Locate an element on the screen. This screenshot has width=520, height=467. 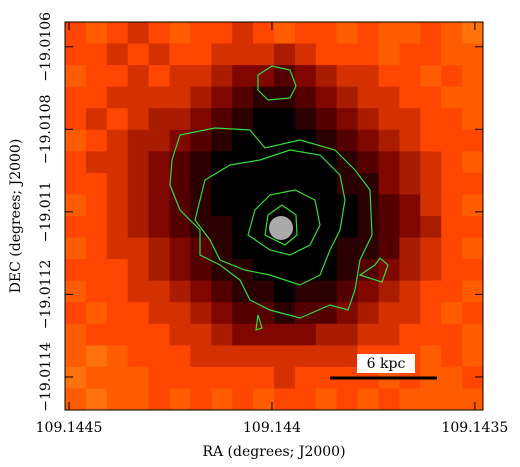
y-tick-label: −19.0106 is located at coordinates (46, 47).